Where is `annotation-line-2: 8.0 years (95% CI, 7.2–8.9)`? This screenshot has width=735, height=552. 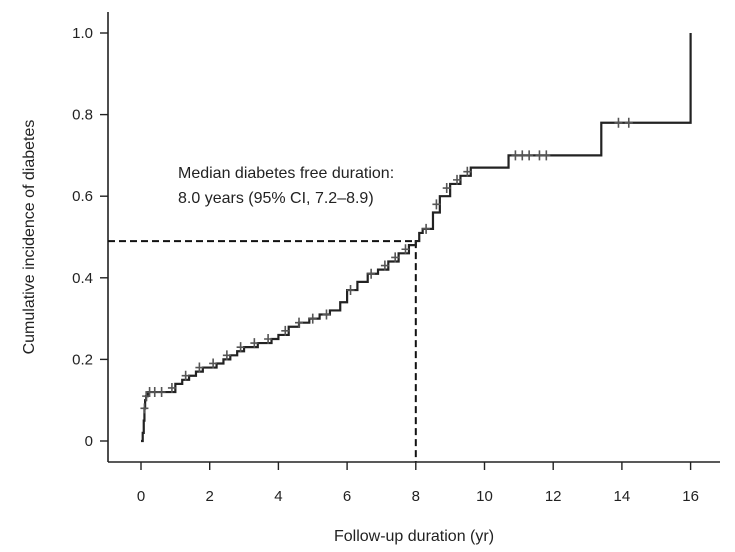
annotation-line-2: 8.0 years (95% CI, 7.2–8.9) is located at coordinates (276, 198).